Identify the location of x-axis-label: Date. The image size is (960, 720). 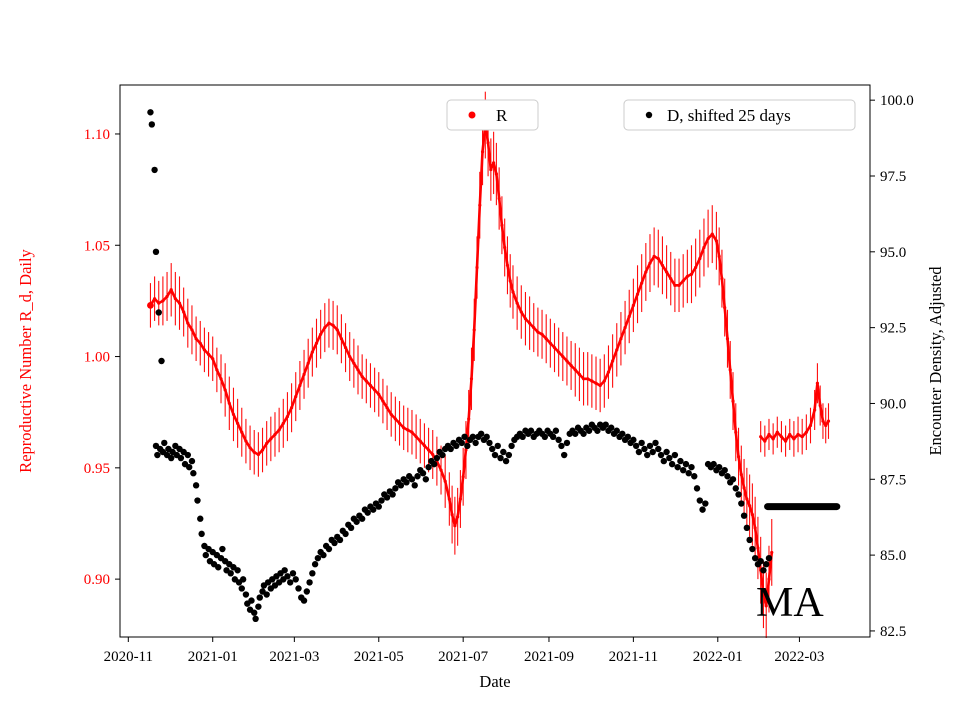
(494, 681).